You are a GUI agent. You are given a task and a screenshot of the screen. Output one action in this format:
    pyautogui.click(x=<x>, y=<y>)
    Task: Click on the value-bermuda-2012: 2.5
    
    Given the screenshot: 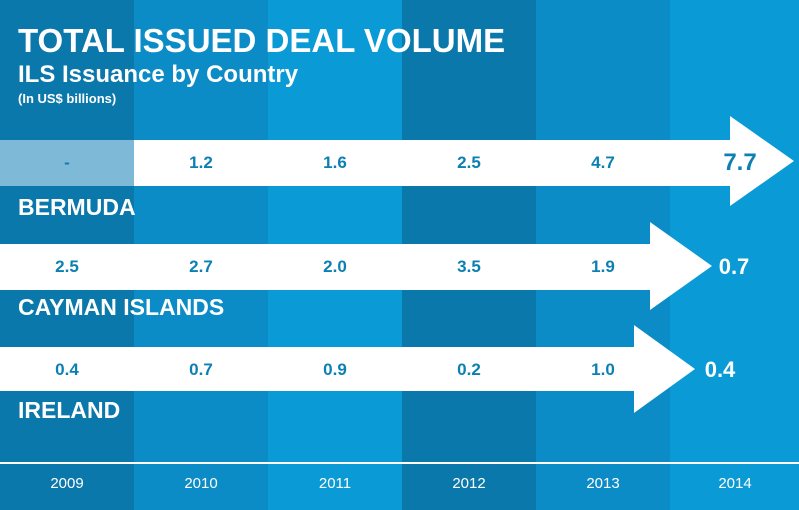 What is the action you would take?
    pyautogui.click(x=469, y=162)
    